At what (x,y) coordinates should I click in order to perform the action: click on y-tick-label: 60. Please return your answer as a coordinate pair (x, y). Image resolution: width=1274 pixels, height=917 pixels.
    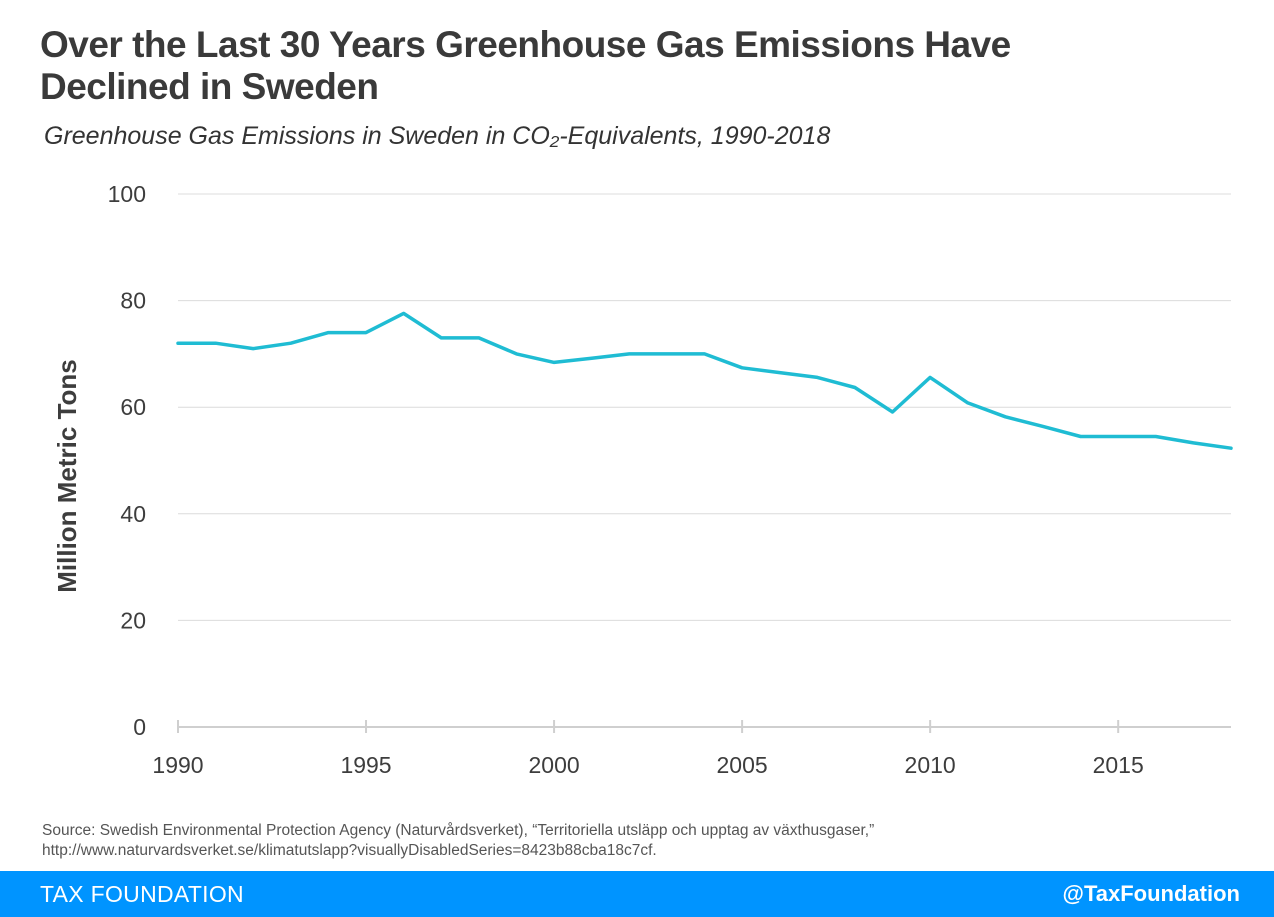
    Looking at the image, I should click on (133, 407).